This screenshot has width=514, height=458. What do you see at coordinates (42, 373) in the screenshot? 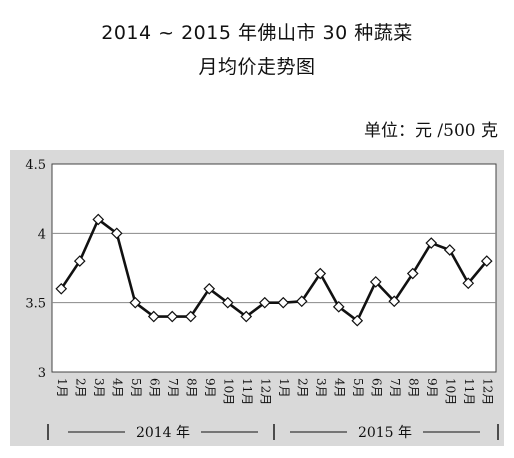
I see `y-tick-label: 3` at bounding box center [42, 373].